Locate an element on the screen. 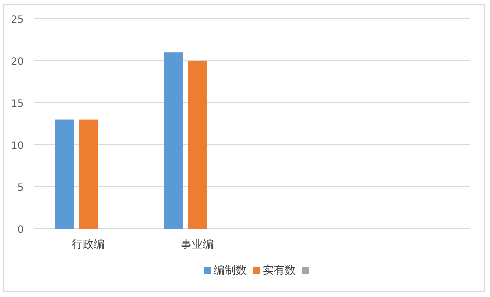  y-tick-label: 15 is located at coordinates (17, 104).